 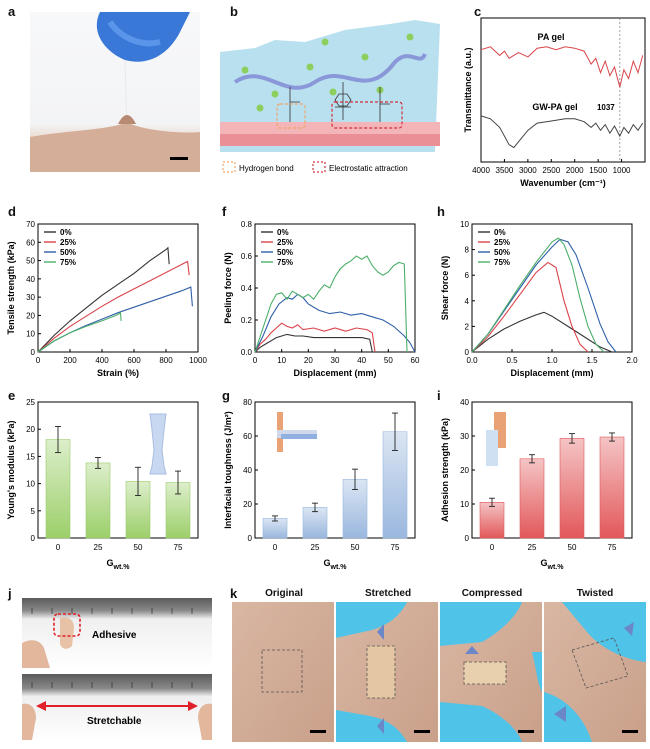 I want to click on x-tick-label-f-2: 20, so click(x=308, y=360).